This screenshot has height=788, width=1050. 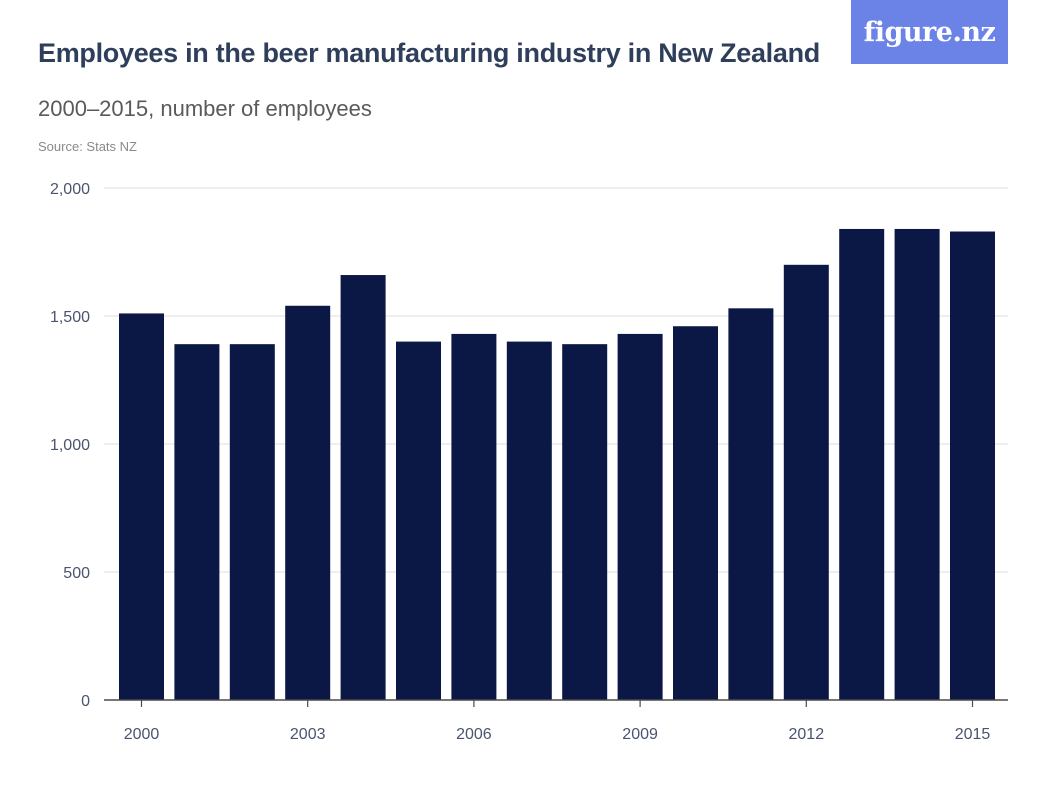 I want to click on bar-2002, so click(x=252, y=522).